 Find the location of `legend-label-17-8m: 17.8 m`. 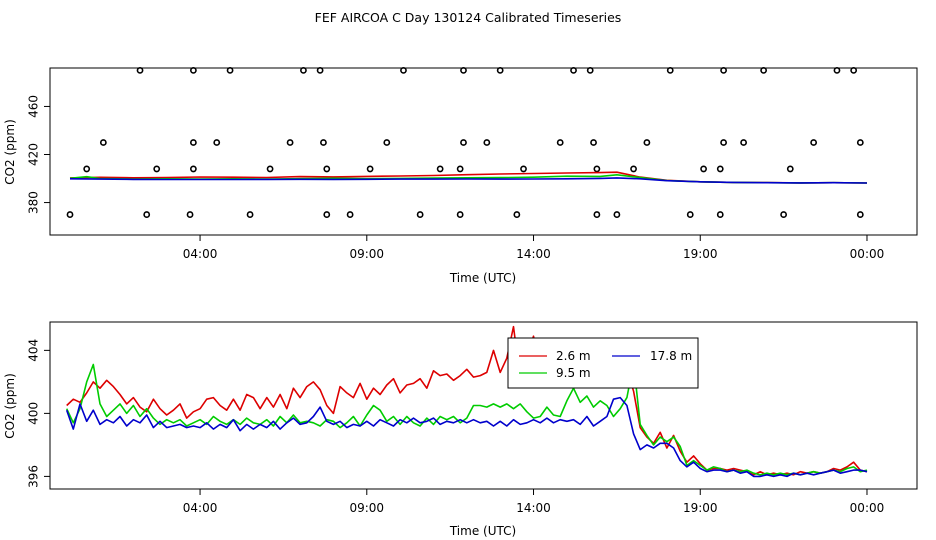

legend-label-17-8m: 17.8 m is located at coordinates (671, 356).